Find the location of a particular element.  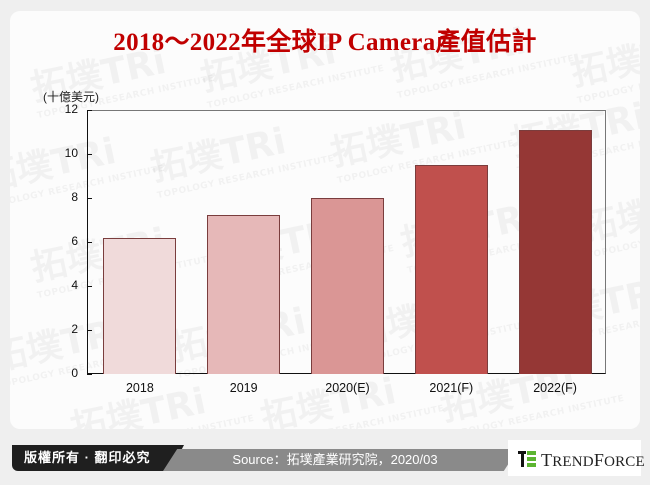

source-text: Source：拓墣產業研究院，2020/03 is located at coordinates (335, 459).